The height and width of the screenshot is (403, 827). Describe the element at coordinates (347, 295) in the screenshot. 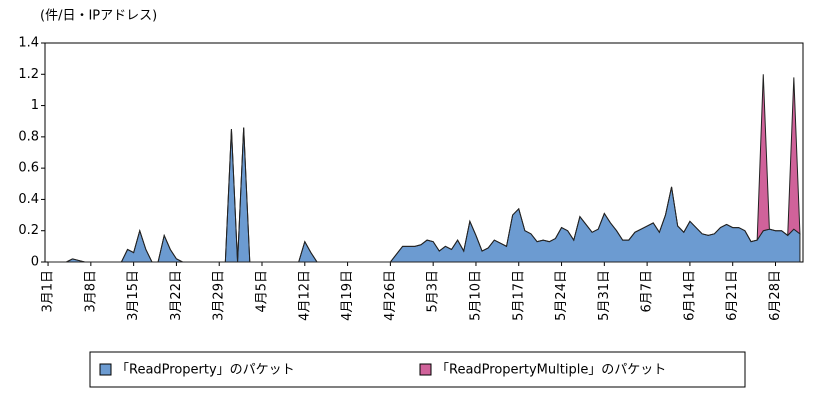

I see `x-tick-label: 4月19日` at that location.